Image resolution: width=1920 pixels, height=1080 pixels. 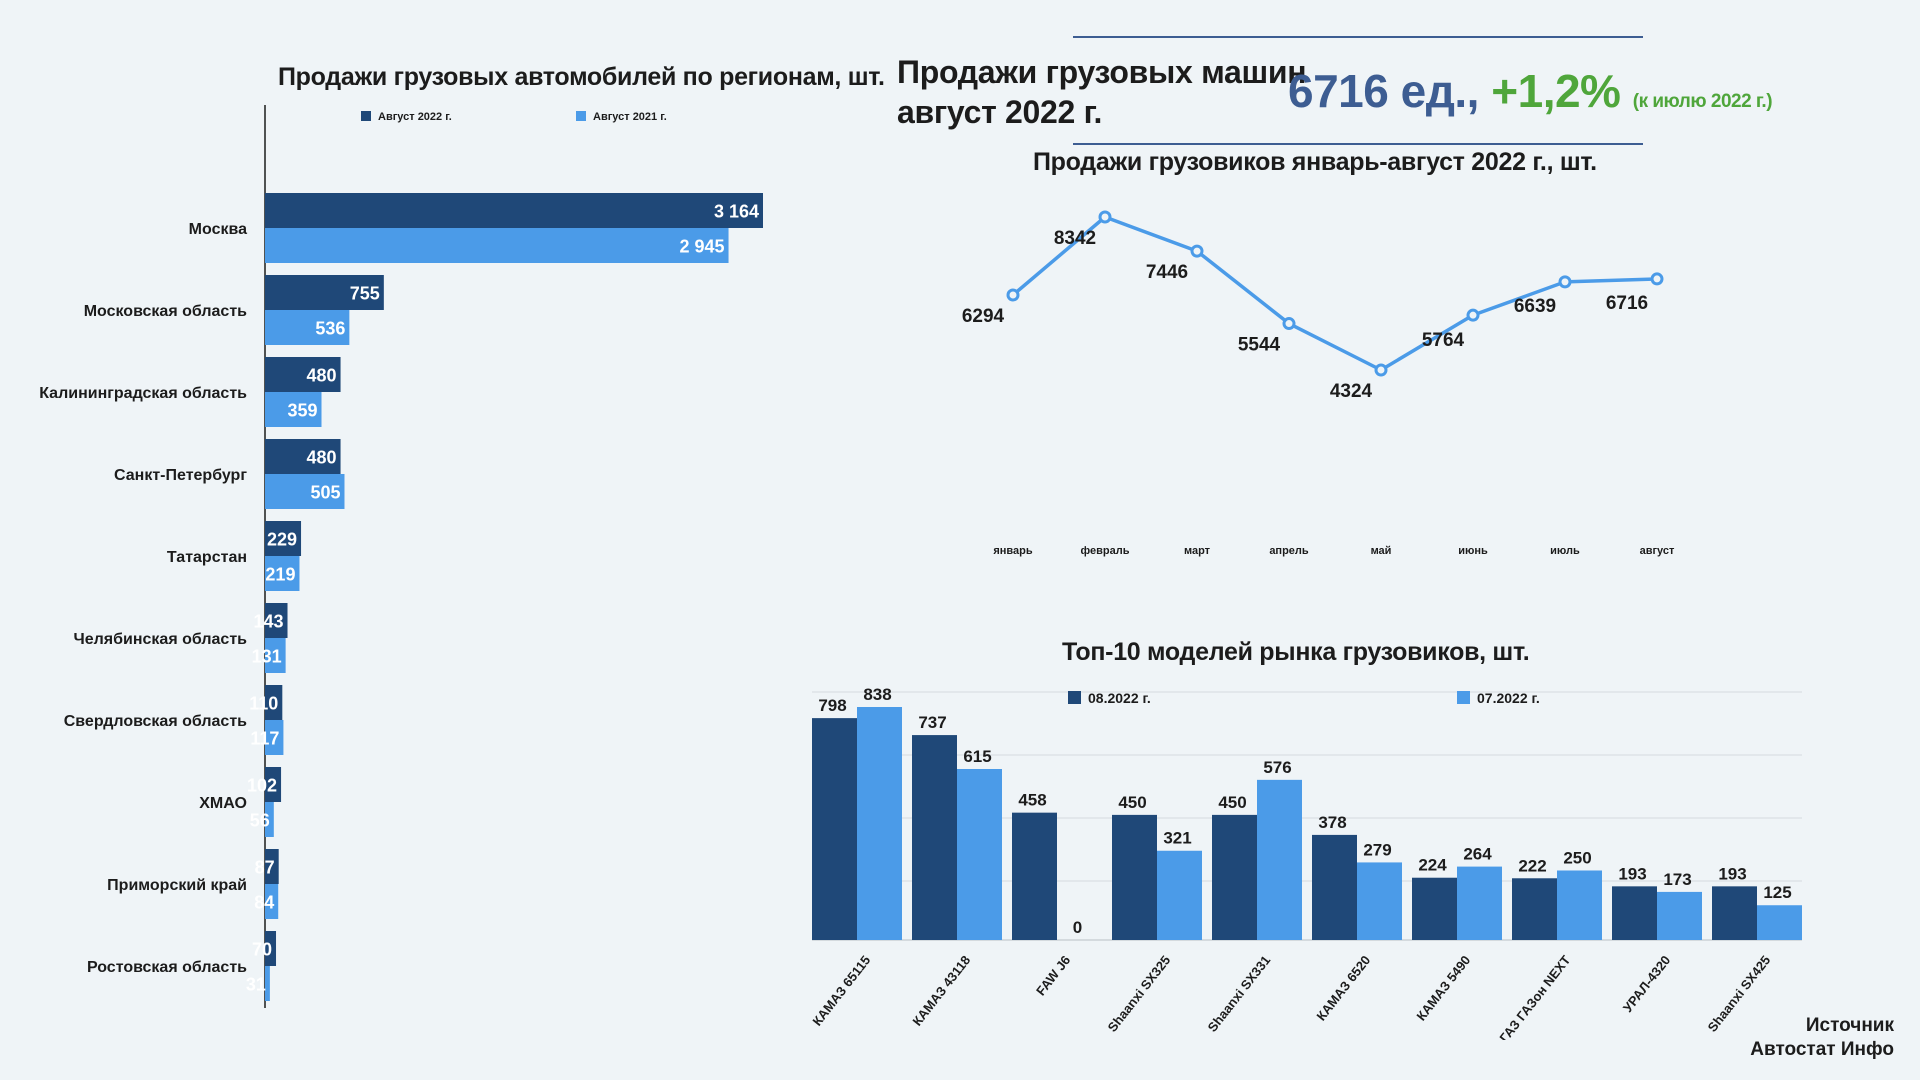 What do you see at coordinates (177, 885) in the screenshot?
I see `regions-category-label: Приморский край` at bounding box center [177, 885].